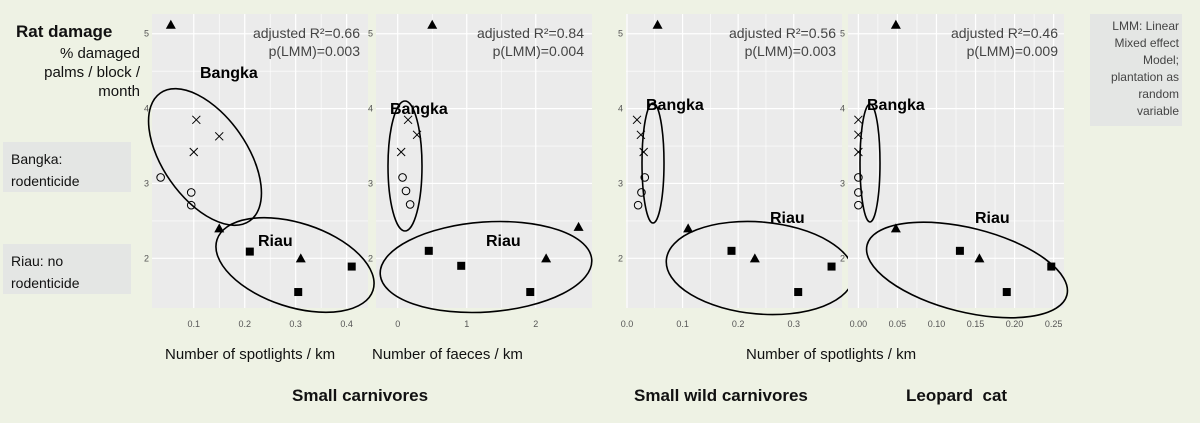 The image size is (1200, 423). What do you see at coordinates (397, 324) in the screenshot?
I see `x-tick-label: 0` at bounding box center [397, 324].